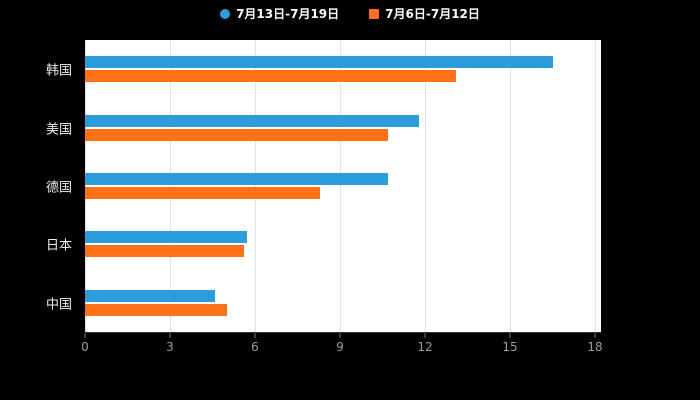  Describe the element at coordinates (510, 347) in the screenshot. I see `x-tick-label: 15` at that location.